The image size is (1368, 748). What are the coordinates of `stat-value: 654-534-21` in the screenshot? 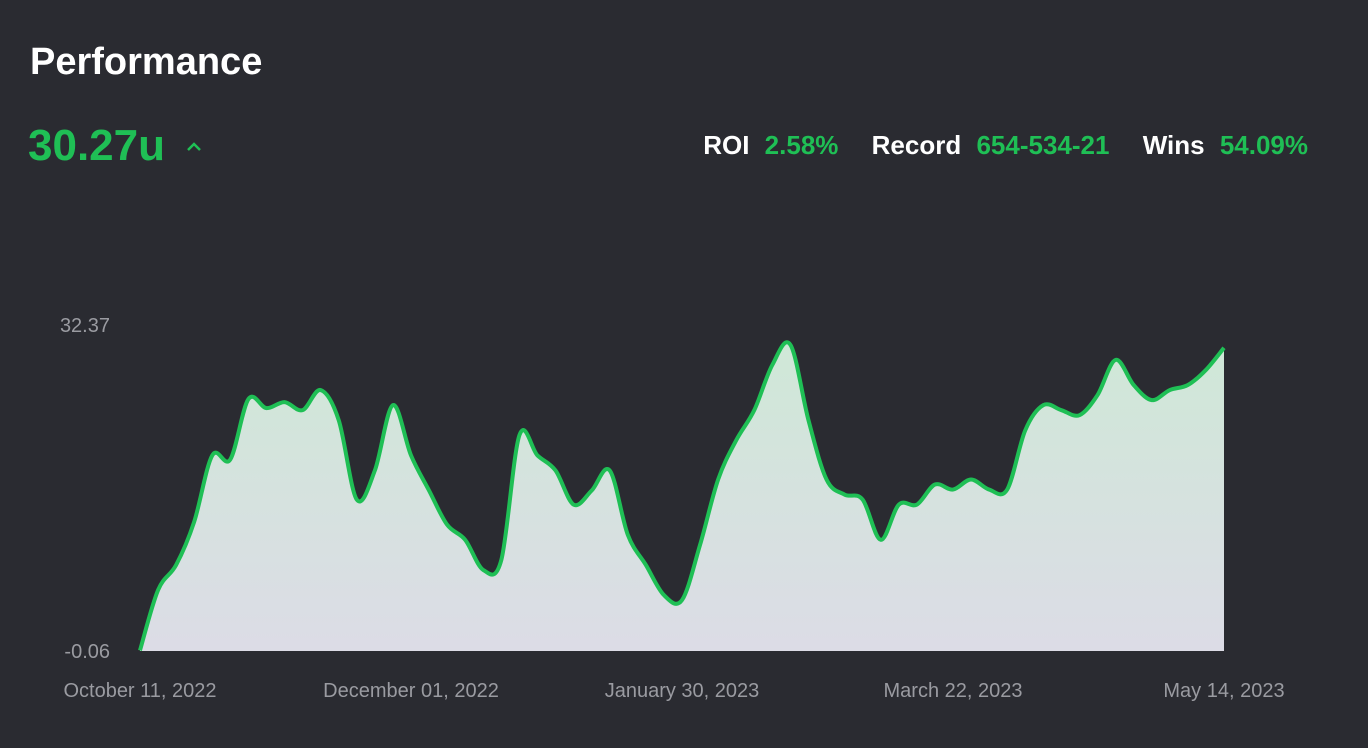 It's located at (1042, 145).